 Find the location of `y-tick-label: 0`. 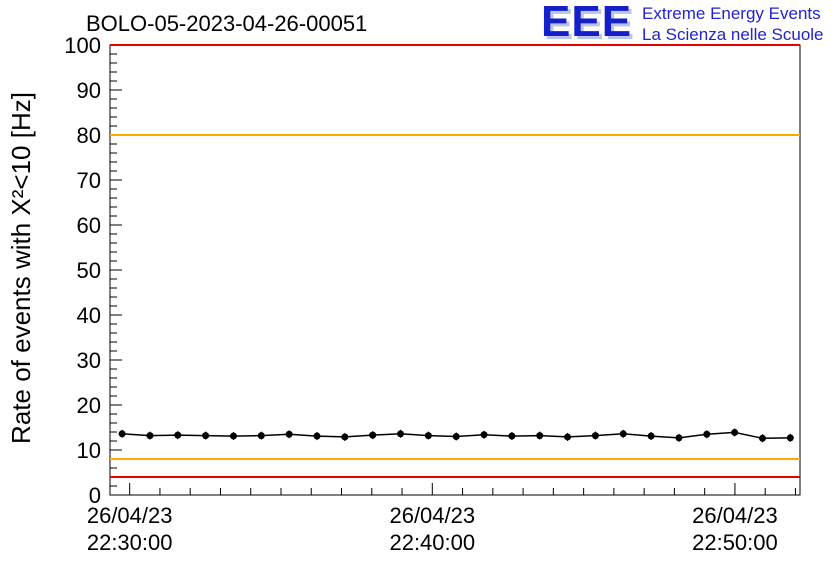

y-tick-label: 0 is located at coordinates (95, 495).